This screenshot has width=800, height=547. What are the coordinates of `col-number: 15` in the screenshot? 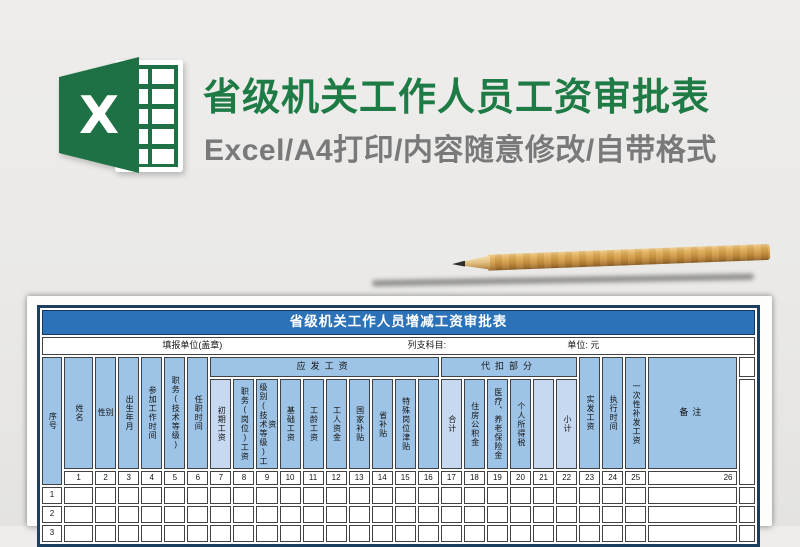 It's located at (405, 478).